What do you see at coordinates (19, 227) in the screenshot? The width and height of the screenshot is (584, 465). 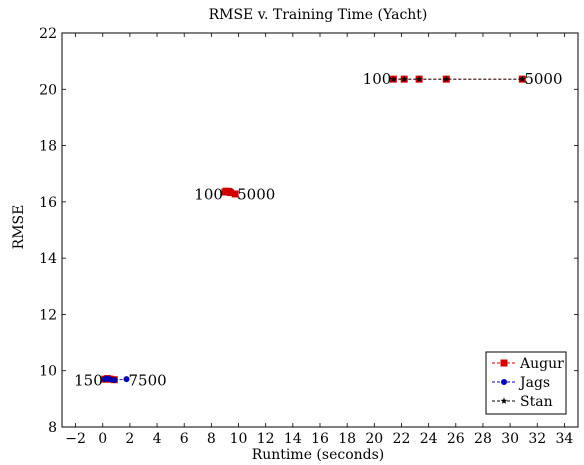 I see `y-axis-label: RMSE` at bounding box center [19, 227].